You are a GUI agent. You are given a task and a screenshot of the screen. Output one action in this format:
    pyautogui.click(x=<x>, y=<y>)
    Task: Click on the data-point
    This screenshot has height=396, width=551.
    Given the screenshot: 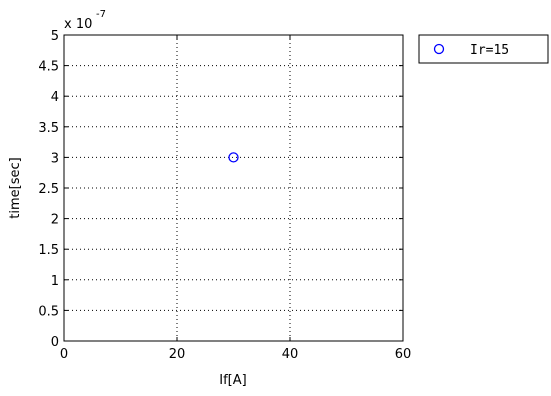 What is the action you would take?
    pyautogui.click(x=233, y=157)
    